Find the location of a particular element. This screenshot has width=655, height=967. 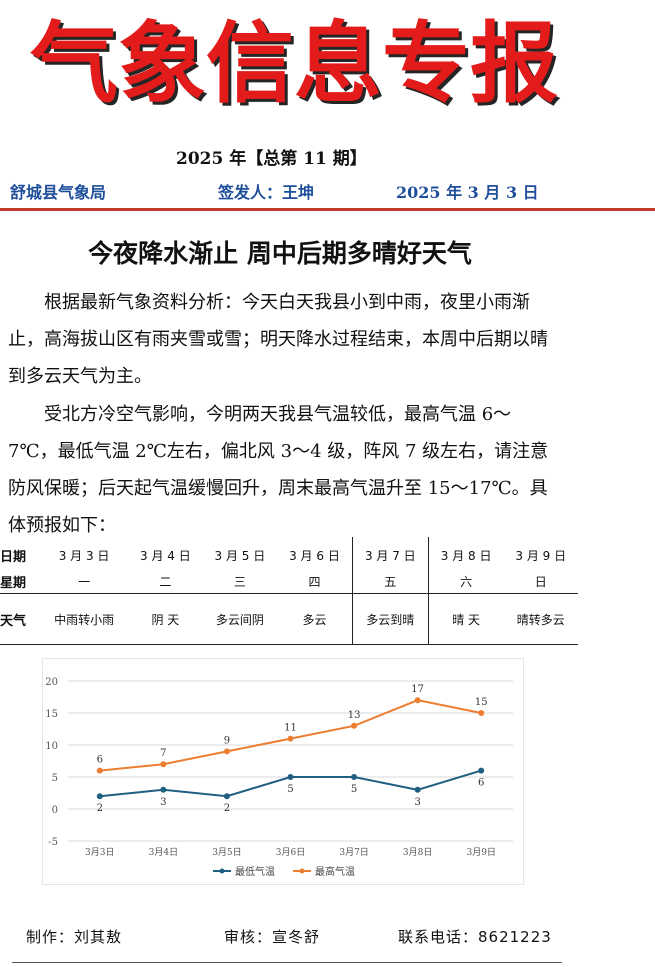

legend-entry: 最高气温 is located at coordinates (335, 871).